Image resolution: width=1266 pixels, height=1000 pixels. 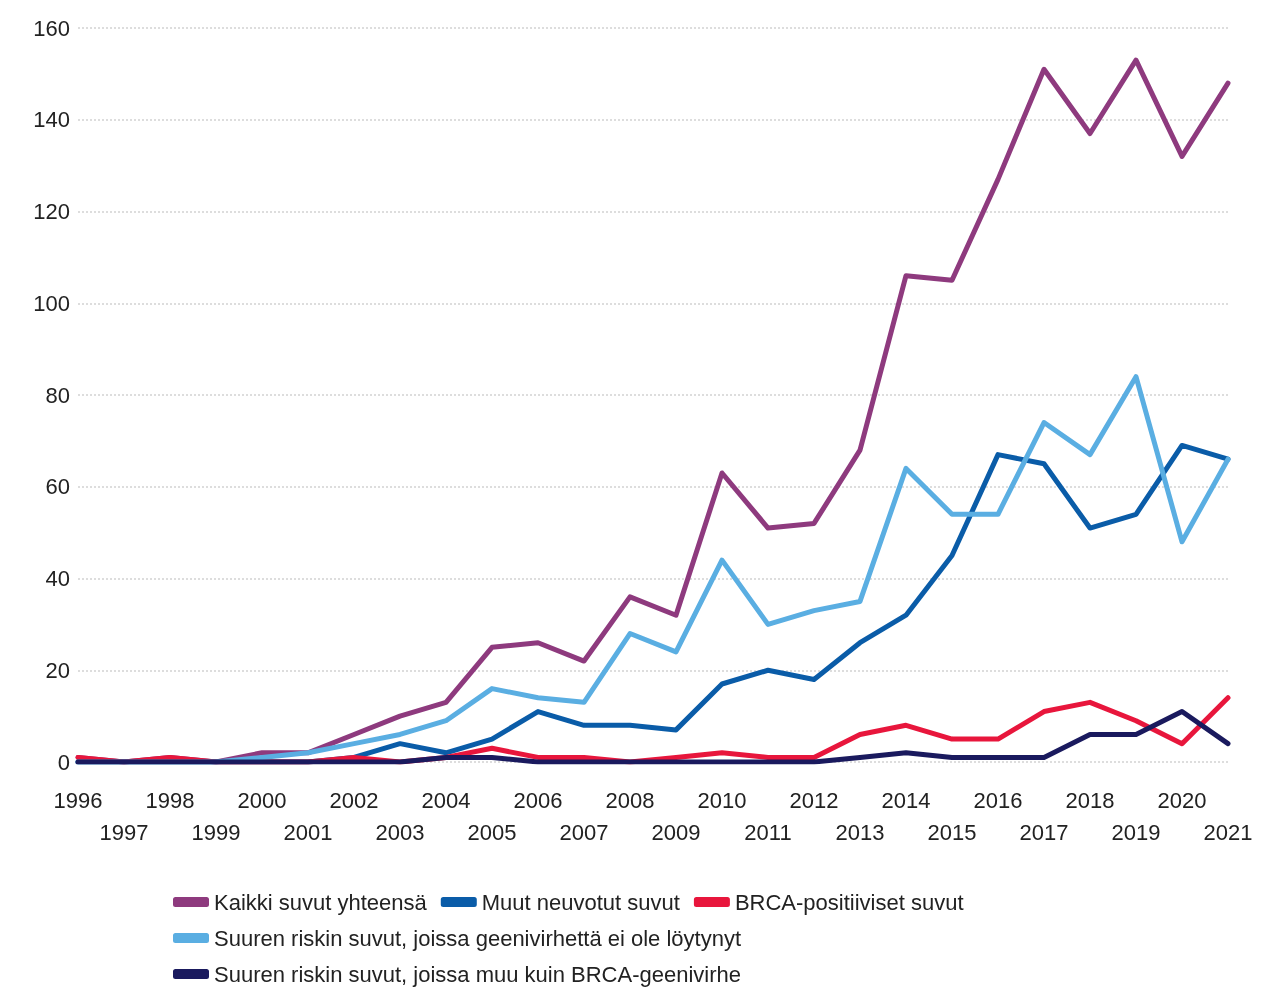 What do you see at coordinates (998, 800) in the screenshot?
I see `x-tick-label: 2016` at bounding box center [998, 800].